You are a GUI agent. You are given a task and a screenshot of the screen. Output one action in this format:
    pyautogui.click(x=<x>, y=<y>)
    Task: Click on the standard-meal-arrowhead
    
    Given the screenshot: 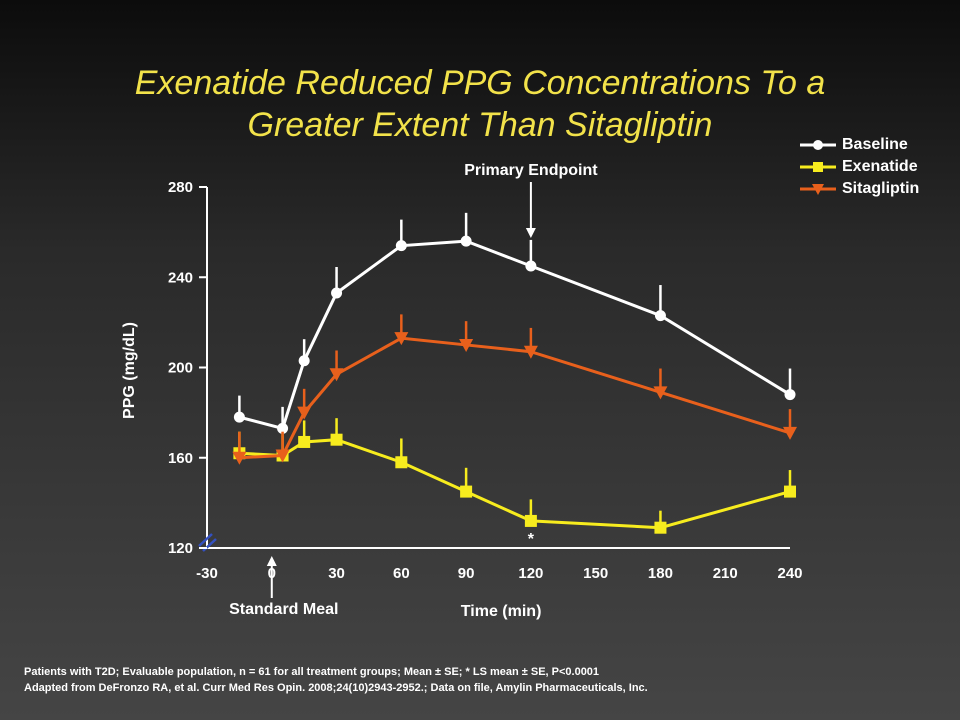 What is the action you would take?
    pyautogui.click(x=271, y=561)
    